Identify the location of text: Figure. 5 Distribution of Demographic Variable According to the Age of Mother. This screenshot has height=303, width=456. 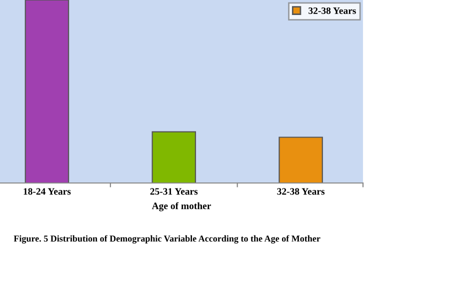
(167, 239).